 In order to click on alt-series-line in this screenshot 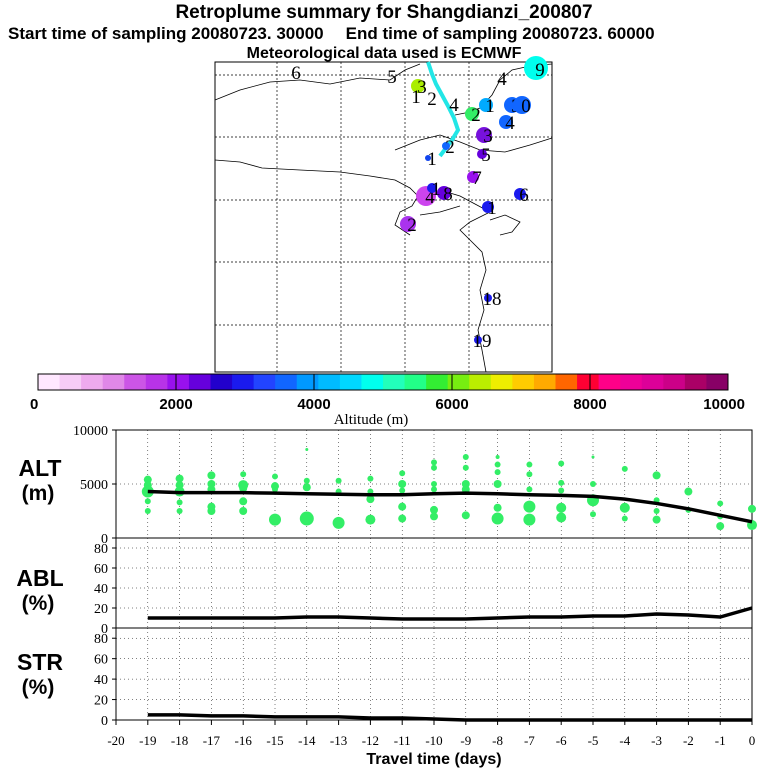, I will do `click(450, 506)`.